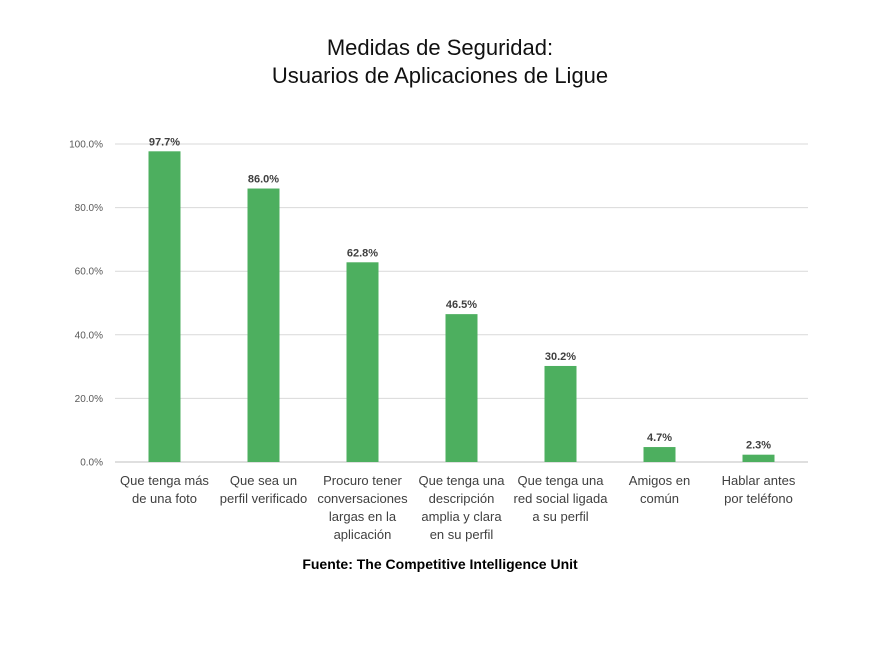  Describe the element at coordinates (263, 489) in the screenshot. I see `category-label: Que sea un perfil verificado` at that location.